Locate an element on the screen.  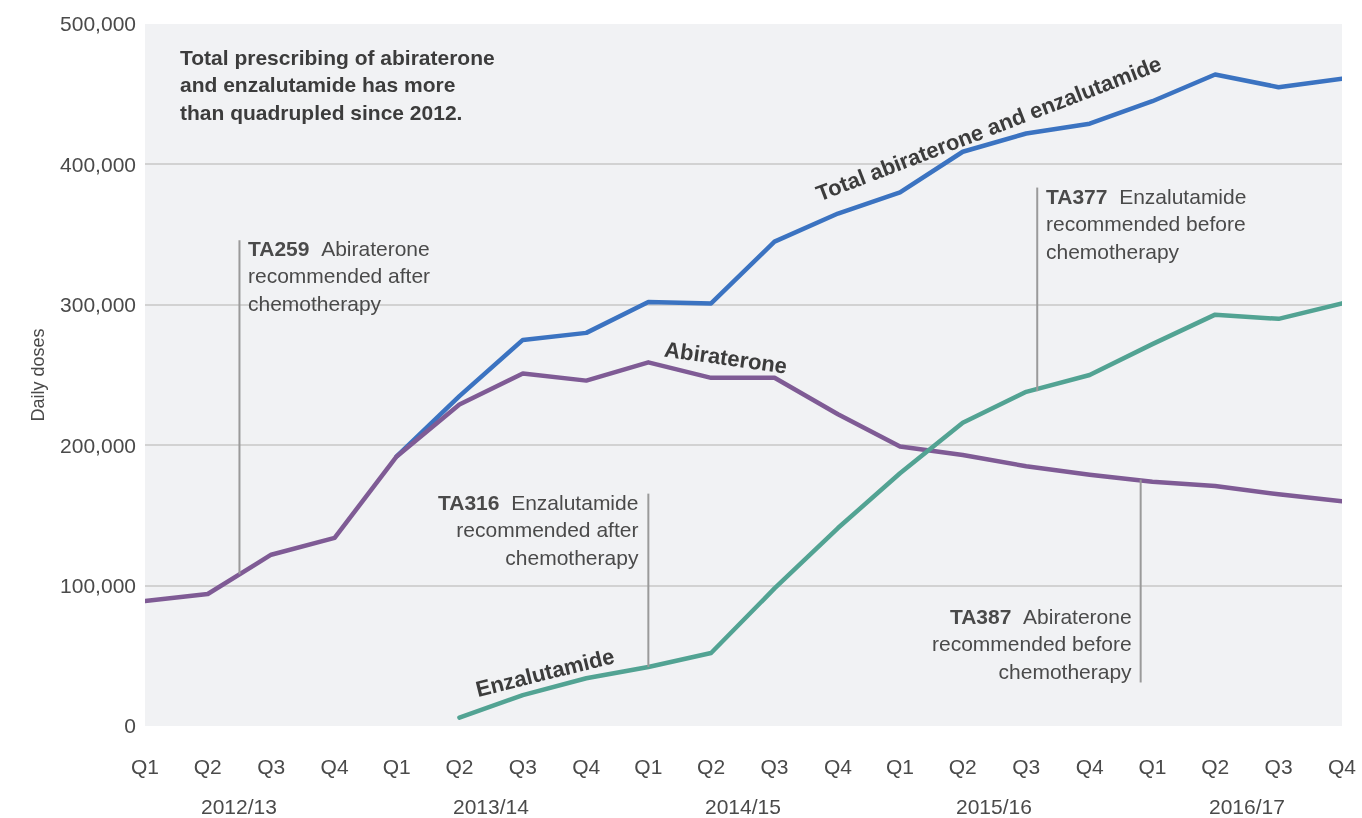
y-tick-label: 100,000 is located at coordinates (98, 585).